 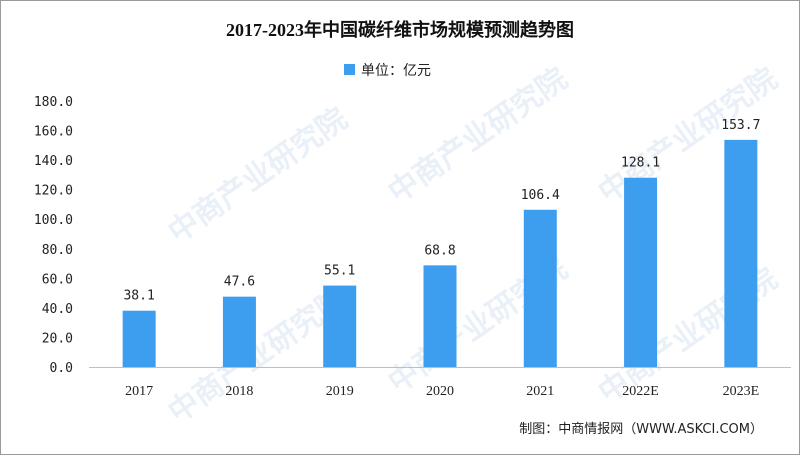 What do you see at coordinates (239, 391) in the screenshot?
I see `x-tick-label: 2018` at bounding box center [239, 391].